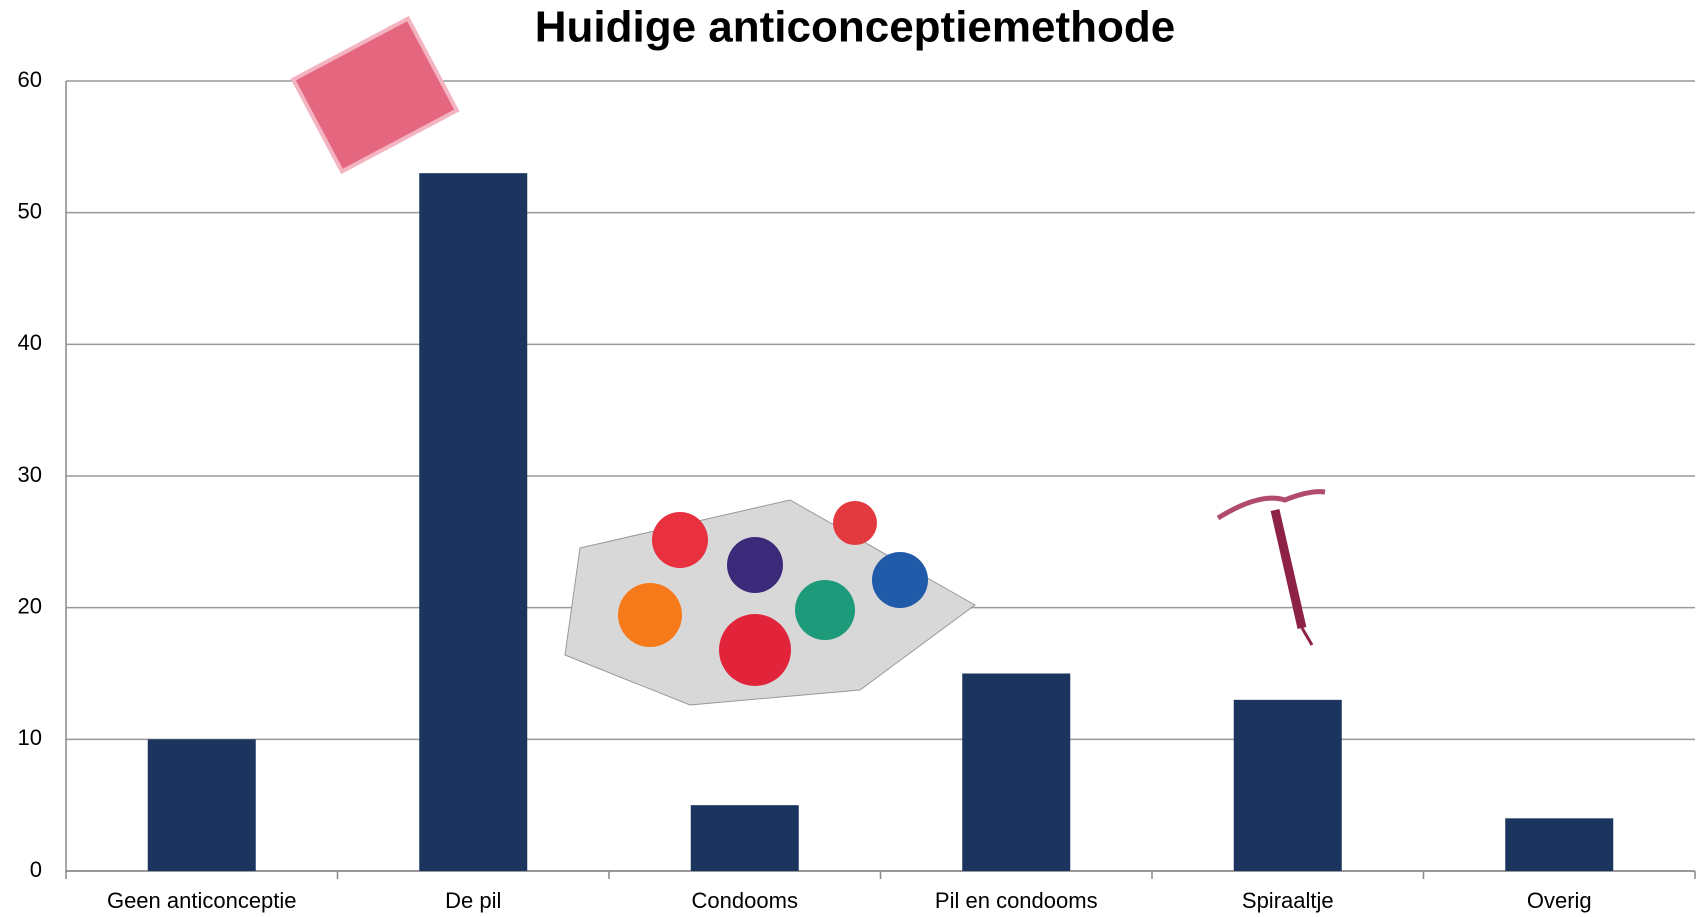 The width and height of the screenshot is (1700, 917). What do you see at coordinates (745, 900) in the screenshot?
I see `x-tick-label: Condooms` at bounding box center [745, 900].